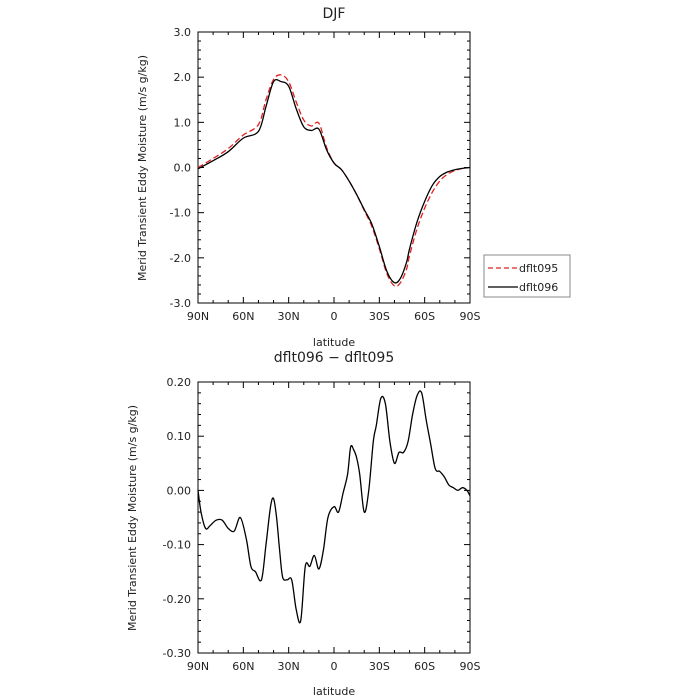 The height and width of the screenshot is (700, 700). Describe the element at coordinates (334, 14) in the screenshot. I see `top-chart-title: DJF` at that location.